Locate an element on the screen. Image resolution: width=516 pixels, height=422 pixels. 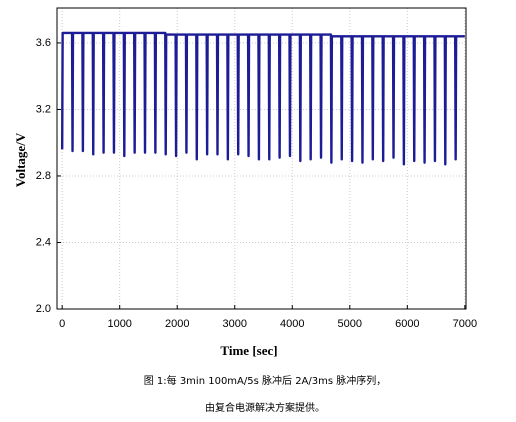
y-tick-label: 3.2 is located at coordinates (43, 109).